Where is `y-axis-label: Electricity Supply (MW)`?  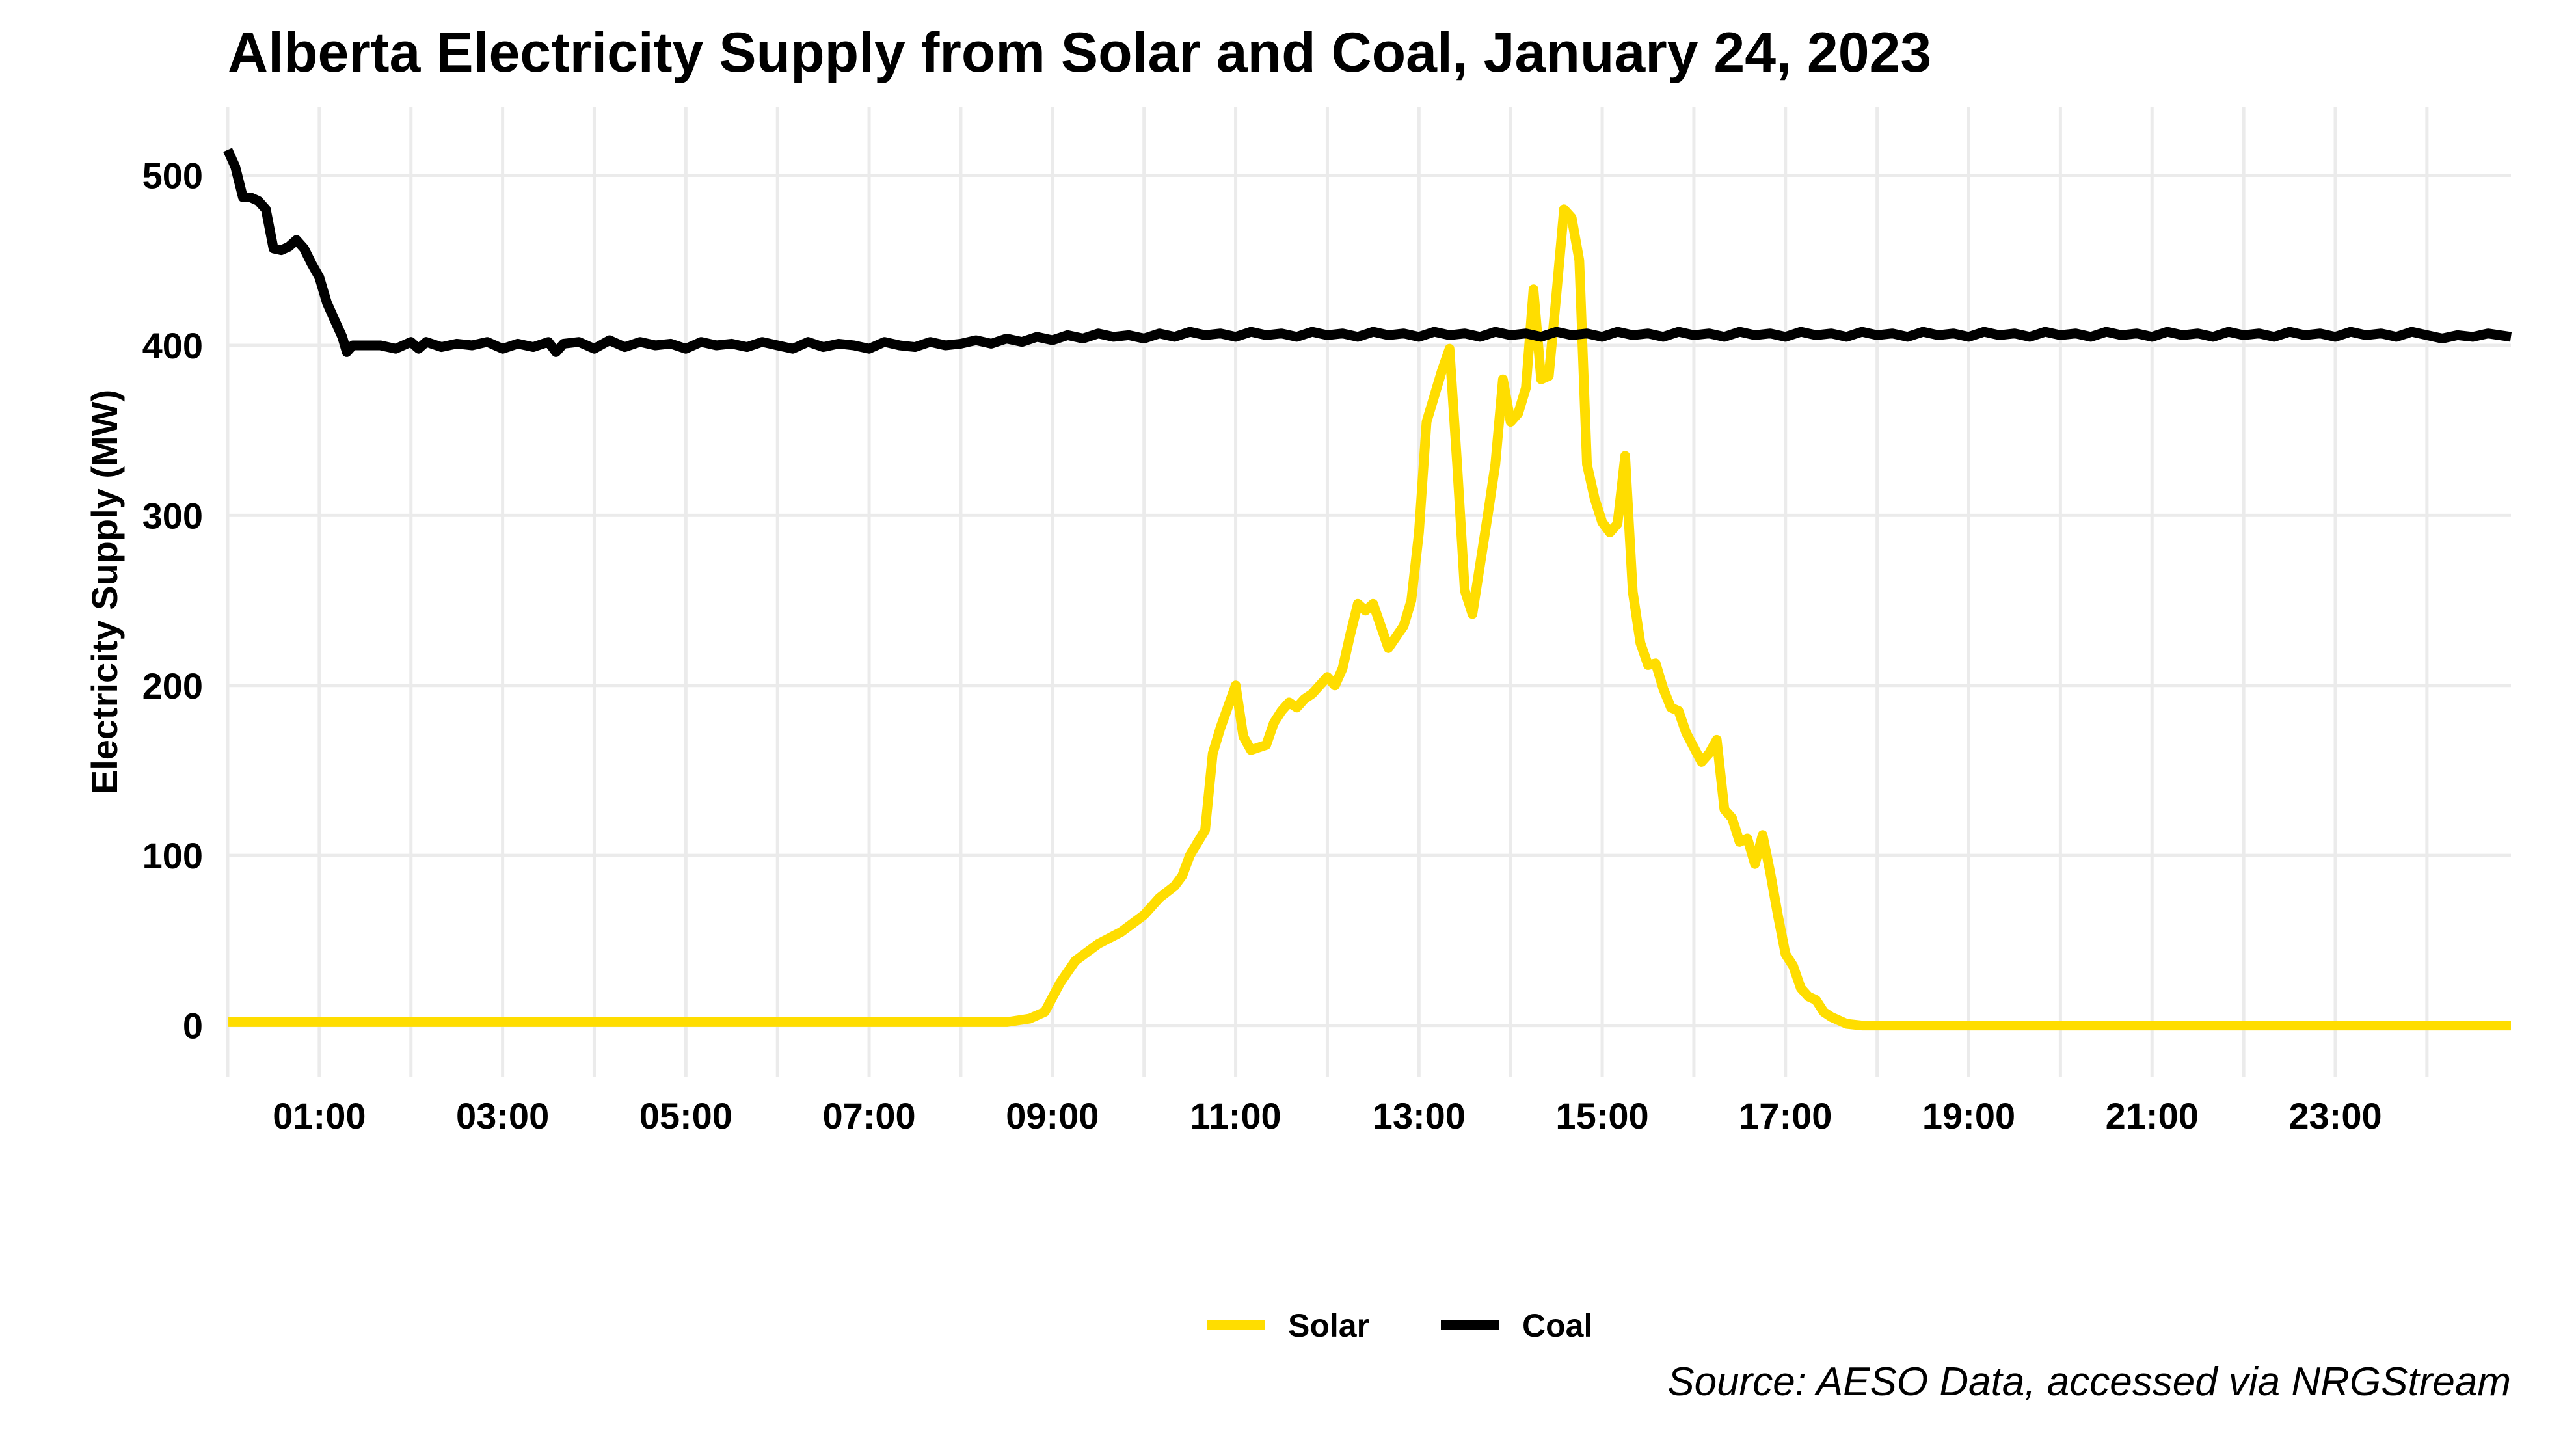
y-axis-label: Electricity Supply (MW) is located at coordinates (104, 592).